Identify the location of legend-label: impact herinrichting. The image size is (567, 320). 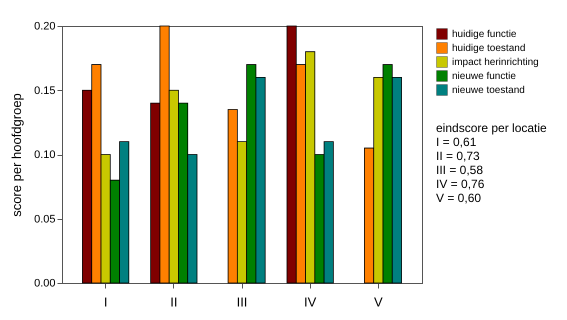
(495, 62).